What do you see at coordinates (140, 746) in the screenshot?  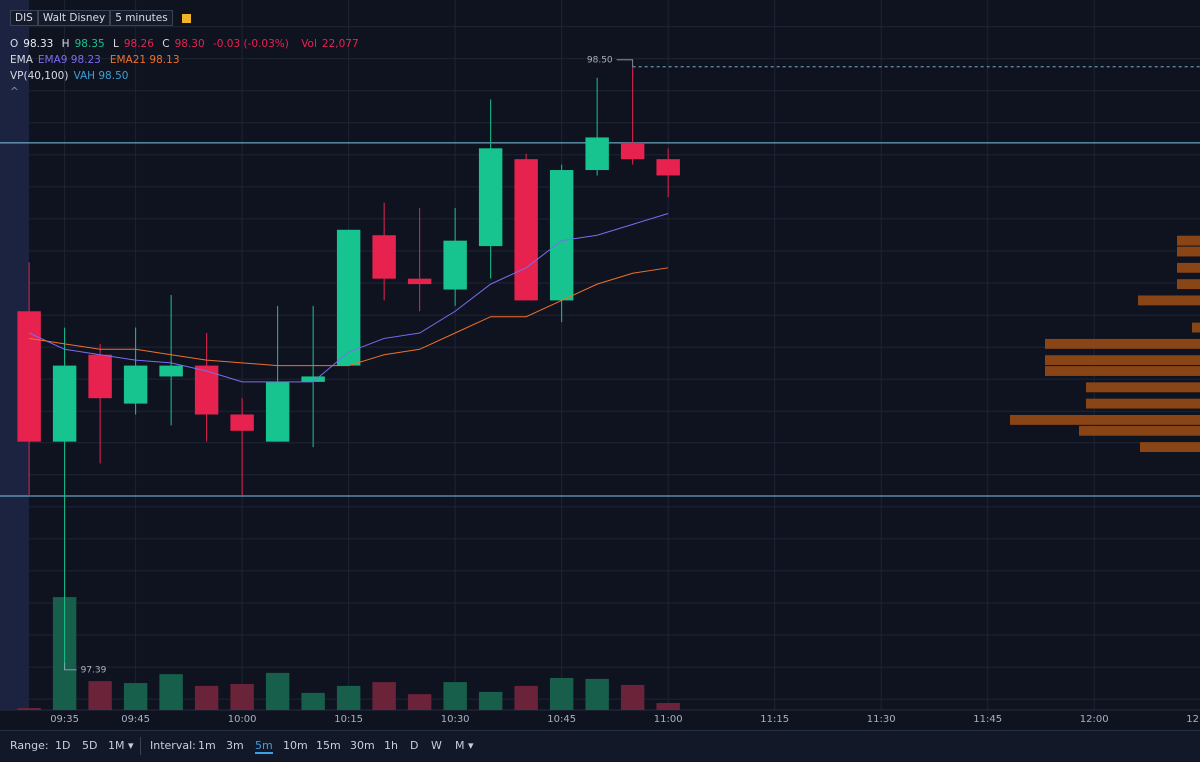 I see `separator` at bounding box center [140, 746].